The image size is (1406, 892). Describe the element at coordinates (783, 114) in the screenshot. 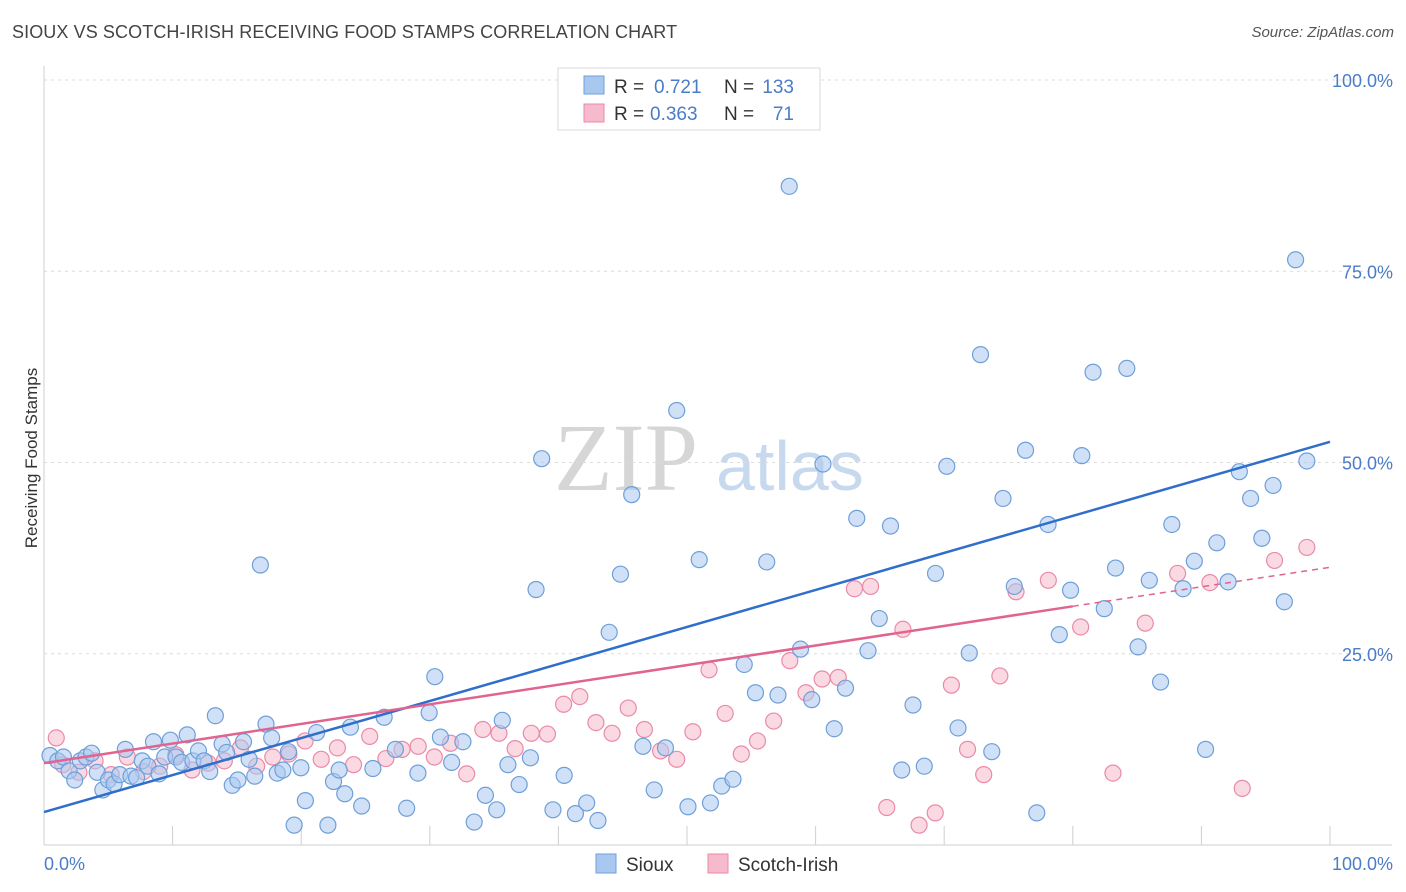

I see `legend-n-value-2: 71` at that location.